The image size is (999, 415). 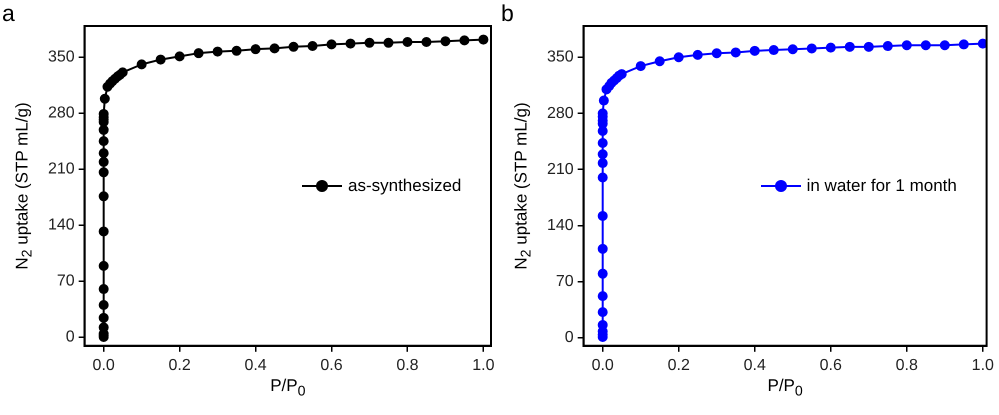 What do you see at coordinates (8, 13) in the screenshot?
I see `chart-title: a` at bounding box center [8, 13].